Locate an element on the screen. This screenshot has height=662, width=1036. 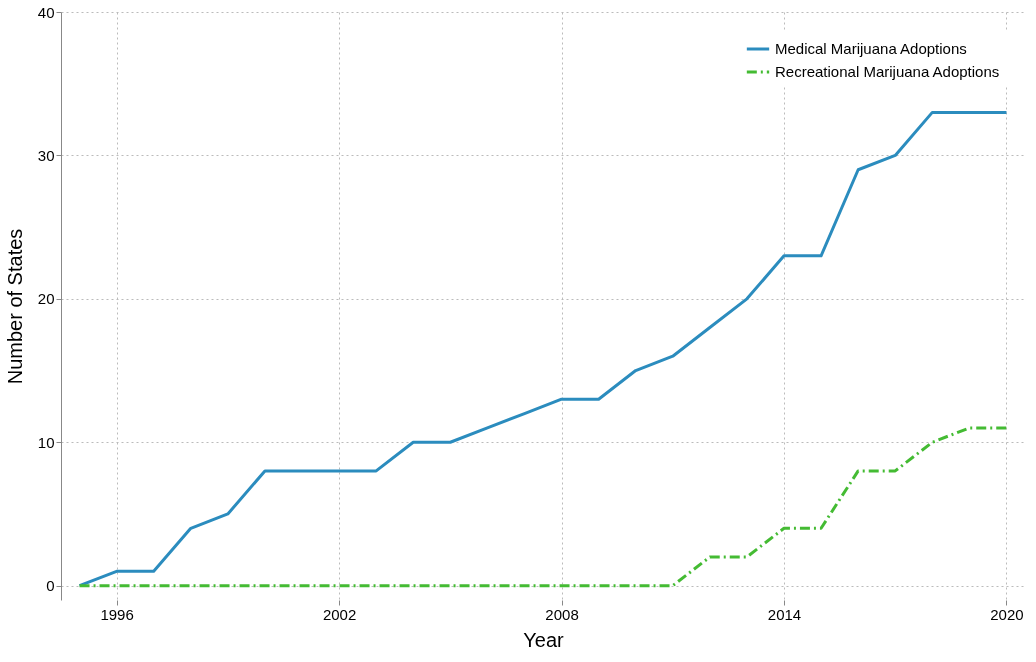
x-tick-label: 2008 is located at coordinates (562, 614).